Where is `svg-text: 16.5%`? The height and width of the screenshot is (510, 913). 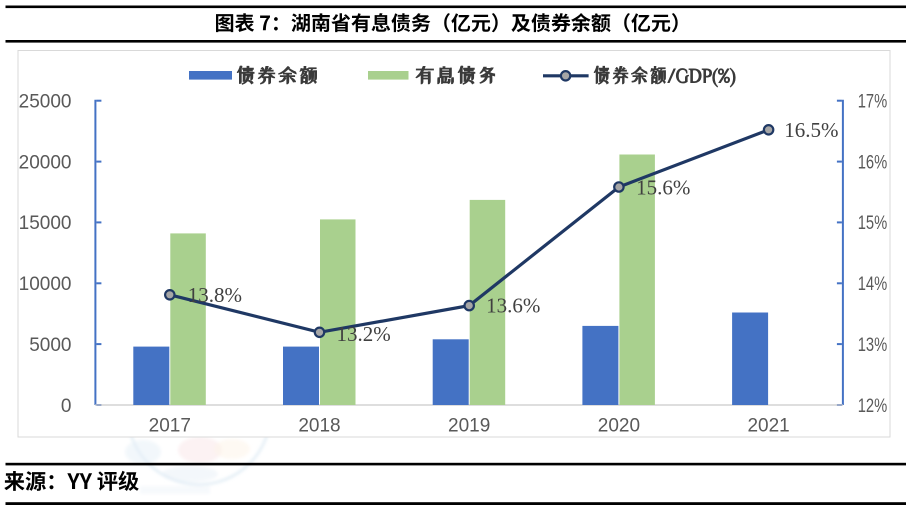
svg-text: 16.5% is located at coordinates (811, 130).